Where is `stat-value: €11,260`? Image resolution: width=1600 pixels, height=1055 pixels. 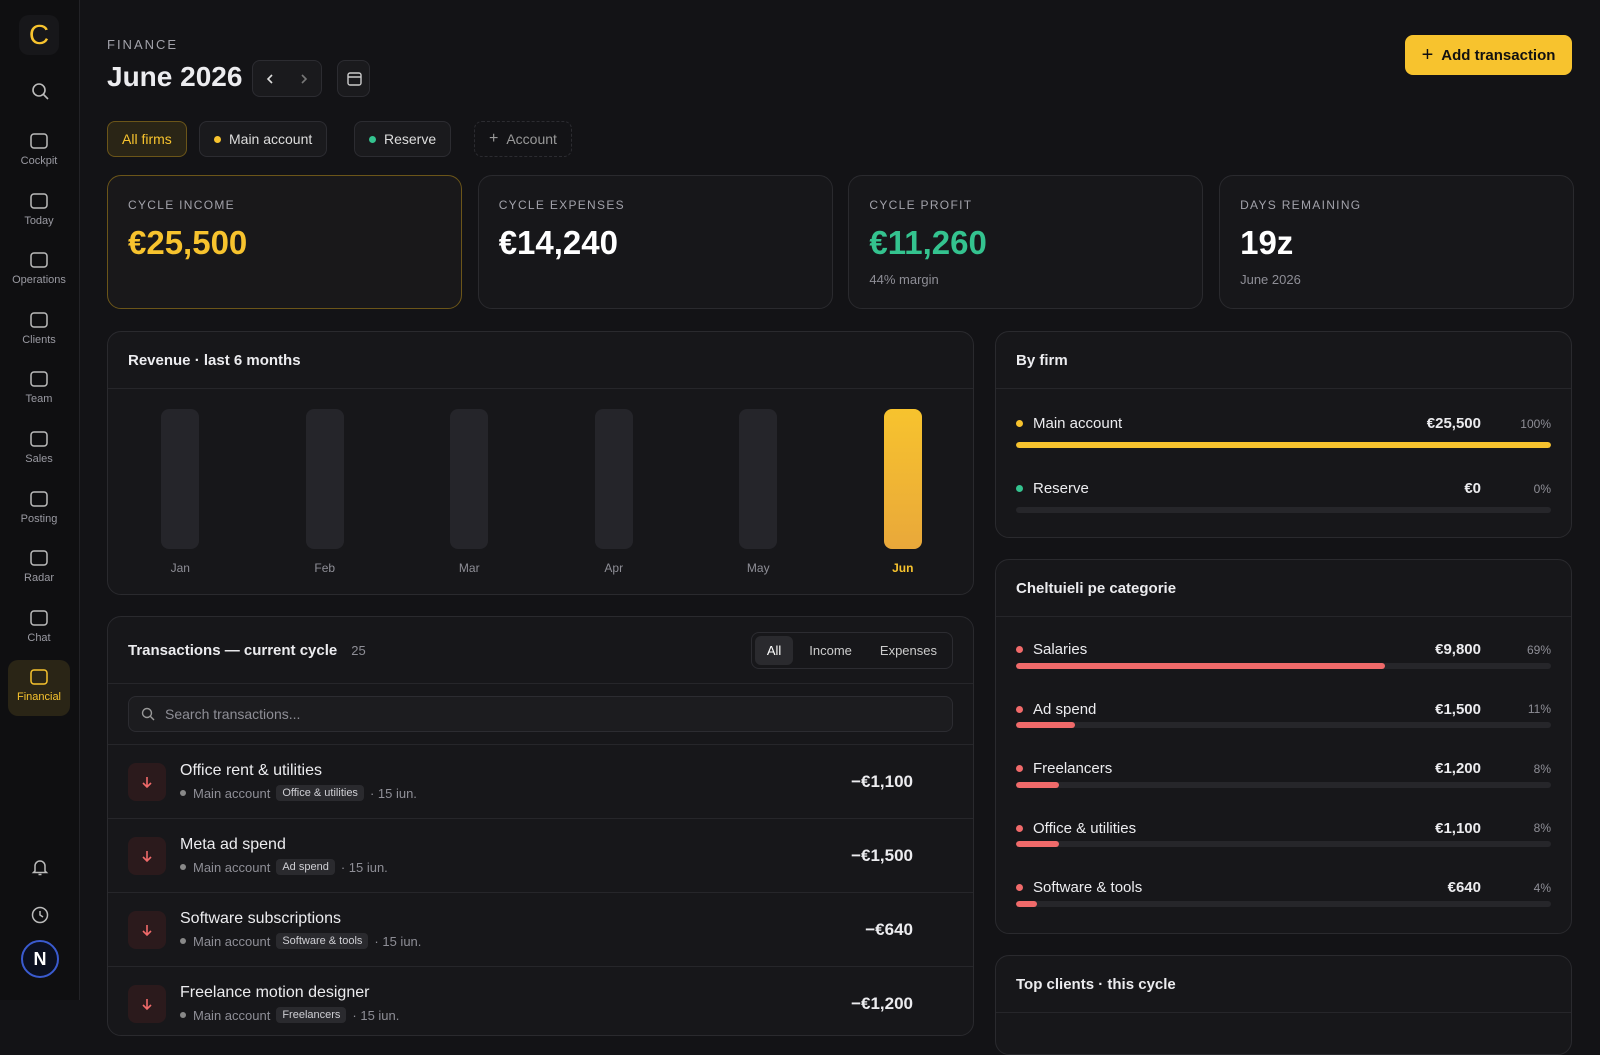 stat-value: €11,260 is located at coordinates (928, 242).